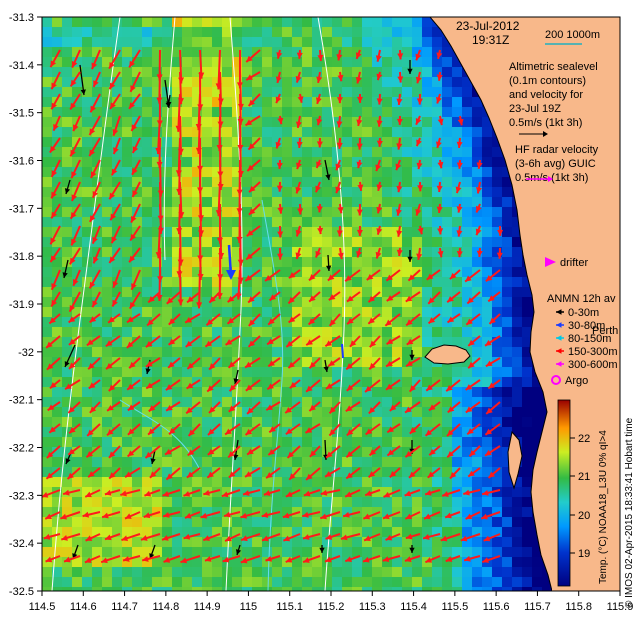 The width and height of the screenshot is (640, 630). What do you see at coordinates (21, 257) in the screenshot?
I see `y-tick-label: -31.8` at bounding box center [21, 257].